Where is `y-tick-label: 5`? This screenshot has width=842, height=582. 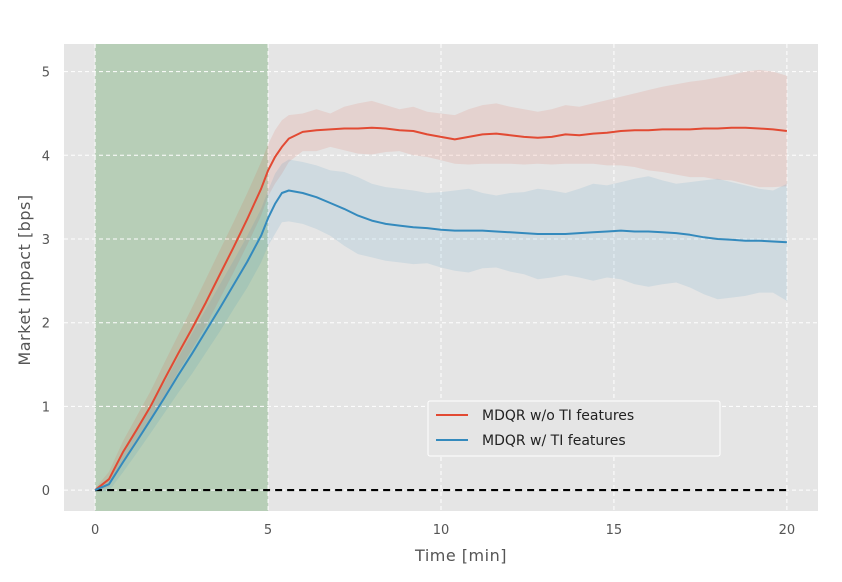
y-tick-label: 5 is located at coordinates (46, 73).